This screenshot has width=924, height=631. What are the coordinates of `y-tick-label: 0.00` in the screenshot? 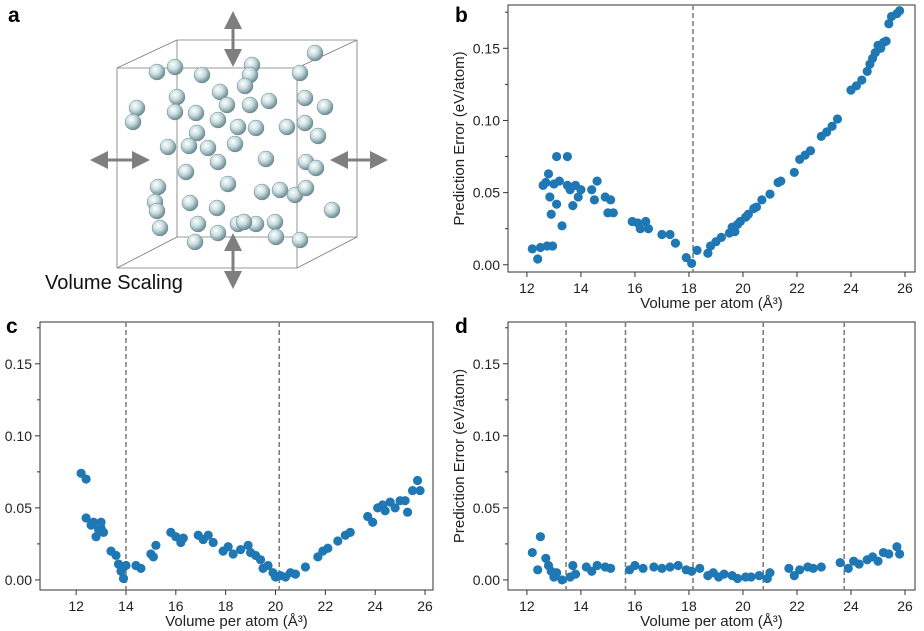 It's located at (486, 580).